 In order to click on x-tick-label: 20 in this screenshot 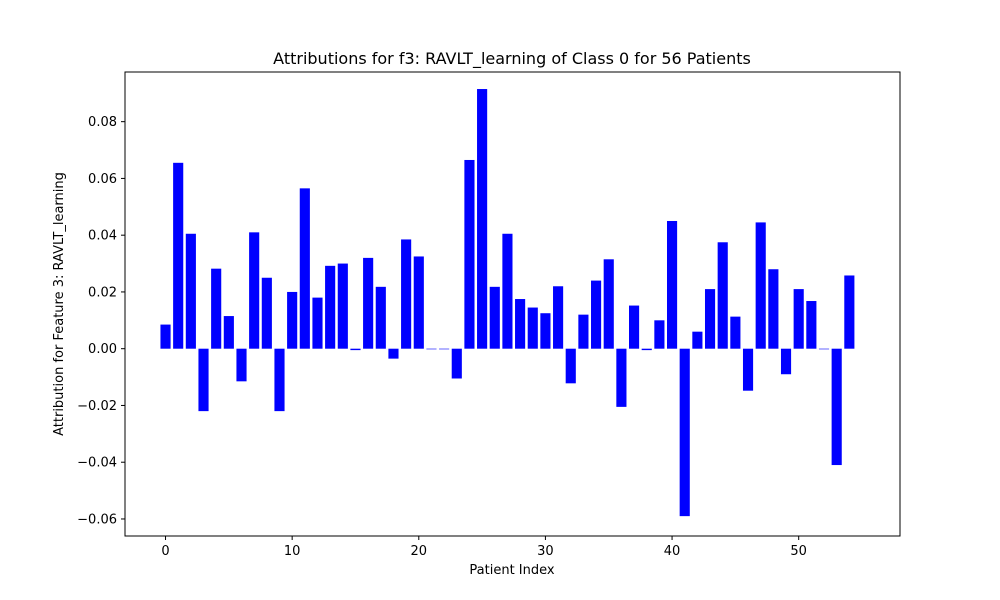, I will do `click(419, 551)`.